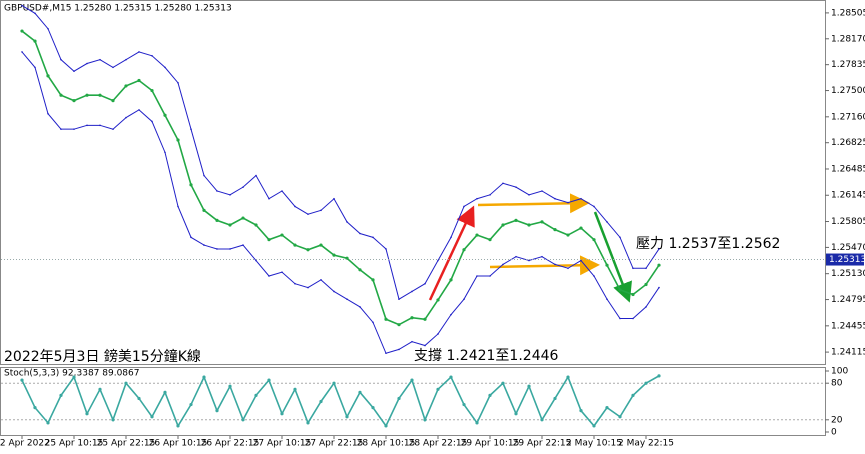 This screenshot has width=865, height=454. What do you see at coordinates (848, 300) in the screenshot?
I see `y-tick-label: 1.24795` at bounding box center [848, 300].